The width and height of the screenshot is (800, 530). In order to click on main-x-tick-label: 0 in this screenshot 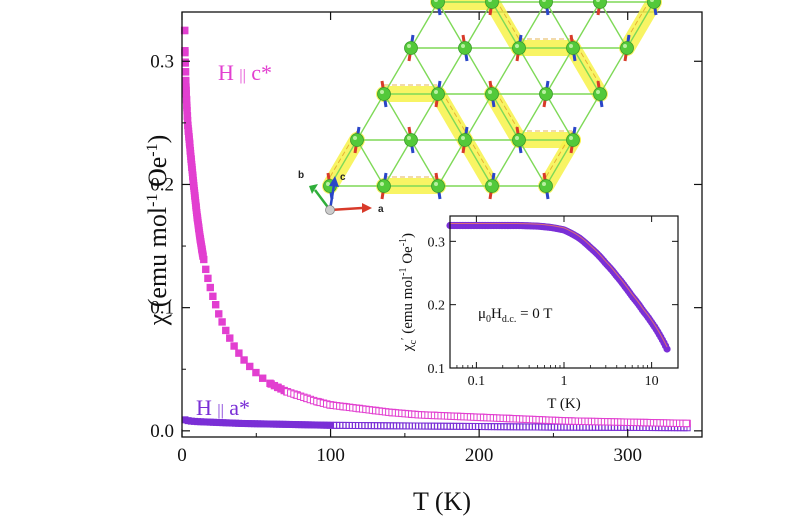, I will do `click(182, 455)`.